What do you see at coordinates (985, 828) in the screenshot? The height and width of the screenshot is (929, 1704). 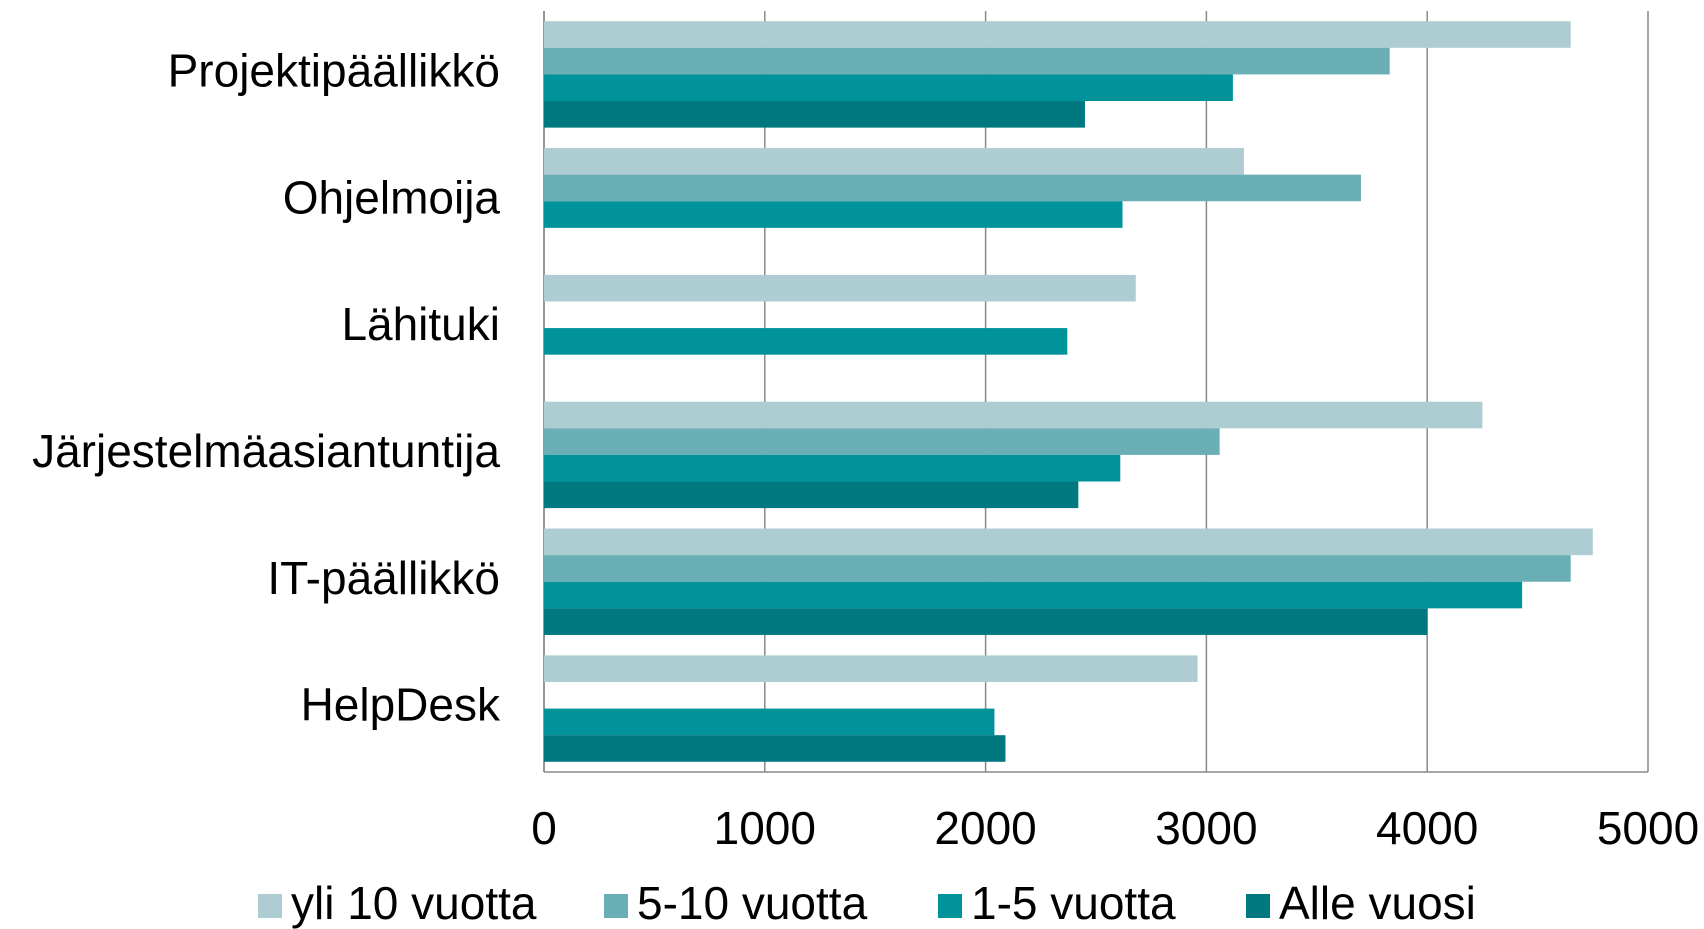 I see `x-tick-label: 2000` at bounding box center [985, 828].